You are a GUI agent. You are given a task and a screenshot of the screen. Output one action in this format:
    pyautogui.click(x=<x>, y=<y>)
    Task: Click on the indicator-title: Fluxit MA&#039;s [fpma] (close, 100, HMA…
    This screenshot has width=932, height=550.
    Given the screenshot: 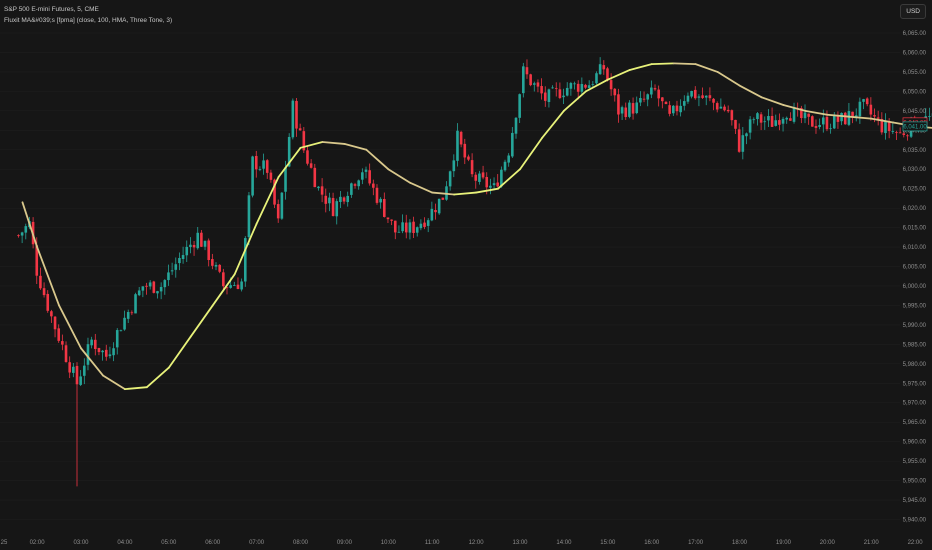 What is the action you would take?
    pyautogui.click(x=88, y=20)
    